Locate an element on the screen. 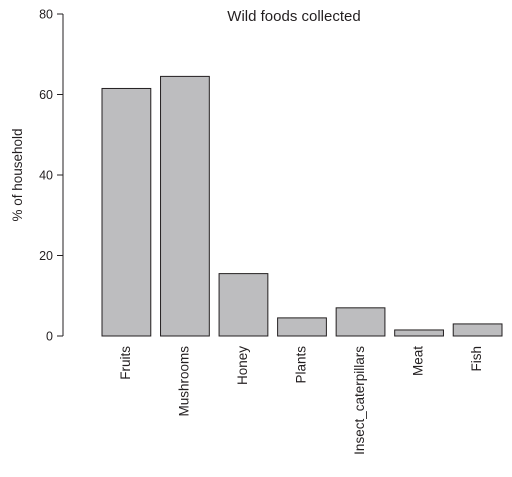 Image resolution: width=512 pixels, height=477 pixels. bar-meat is located at coordinates (419, 333).